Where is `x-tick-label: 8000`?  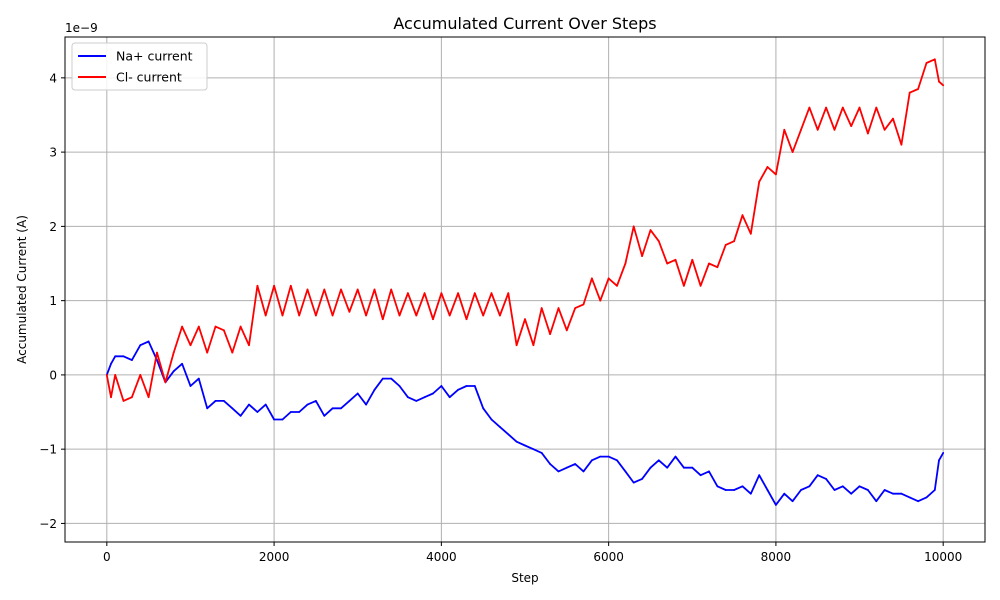
x-tick-label: 8000 is located at coordinates (776, 557).